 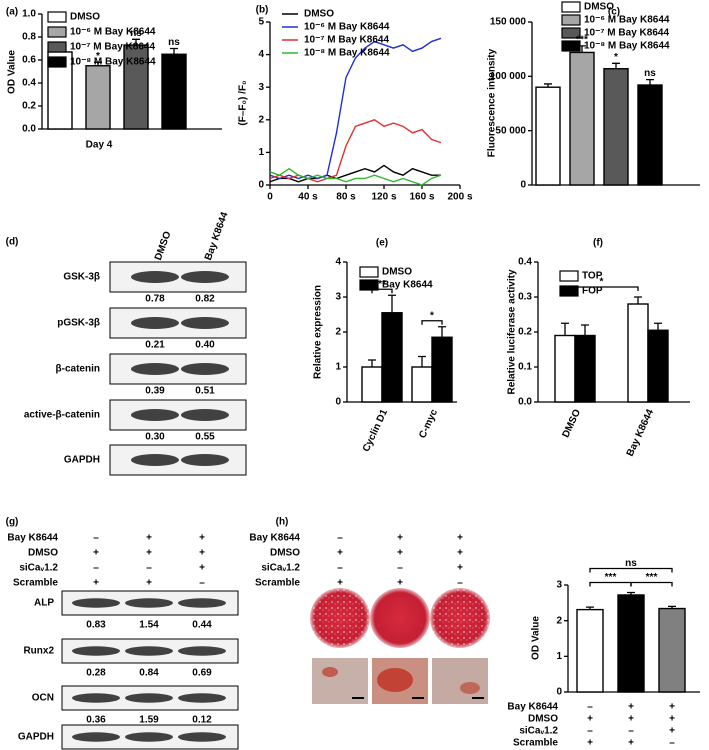 What do you see at coordinates (202, 625) in the screenshot?
I see `band-value: 0.44` at bounding box center [202, 625].